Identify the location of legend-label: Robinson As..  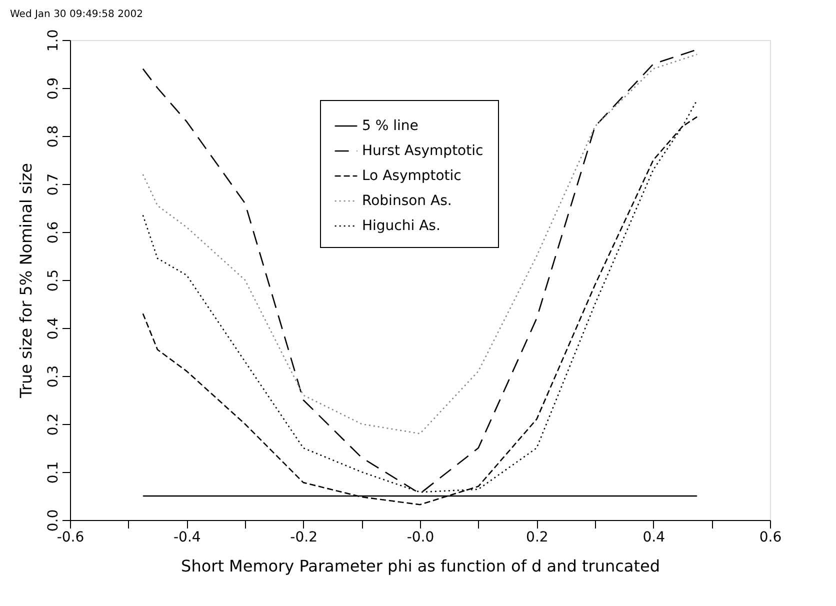
(407, 201).